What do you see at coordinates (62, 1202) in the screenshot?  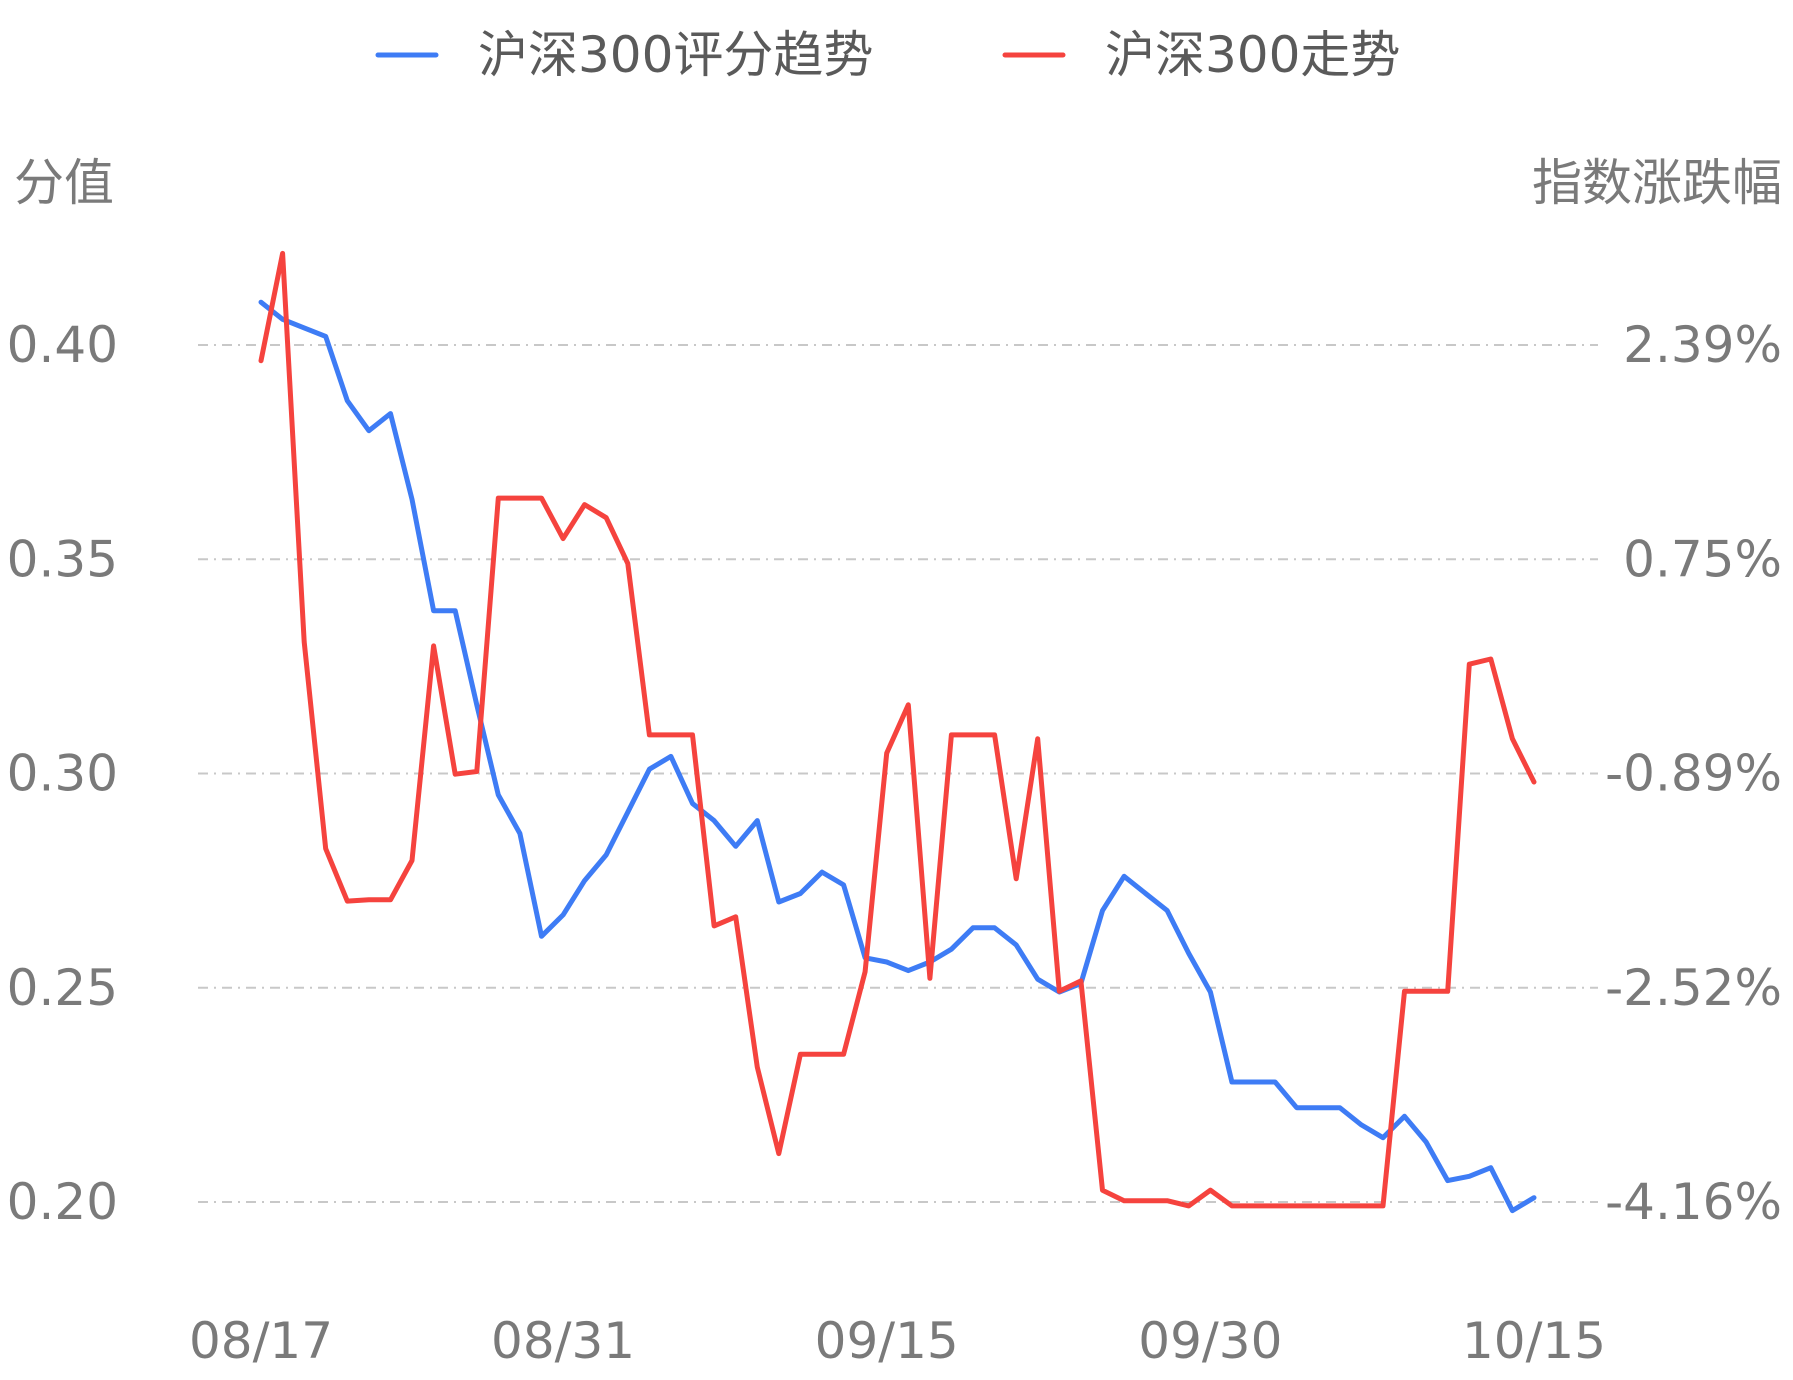 I see `y-left-tick-label: 0.20` at bounding box center [62, 1202].